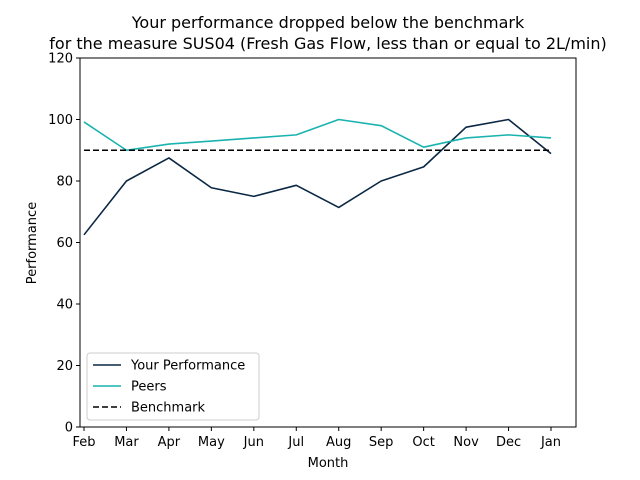  Describe the element at coordinates (466, 442) in the screenshot. I see `x-tick-label: Nov` at that location.